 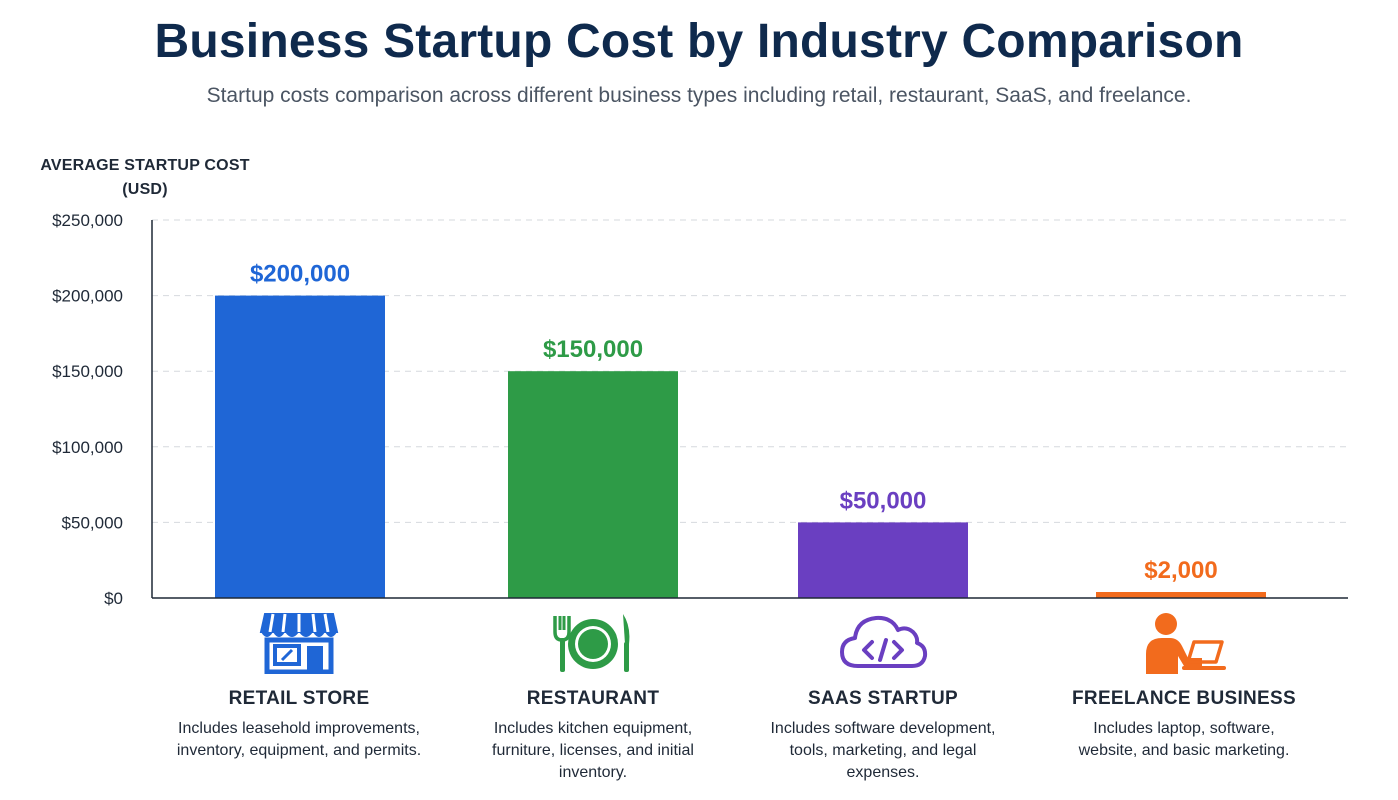 I want to click on storefront-icon, so click(x=299, y=643).